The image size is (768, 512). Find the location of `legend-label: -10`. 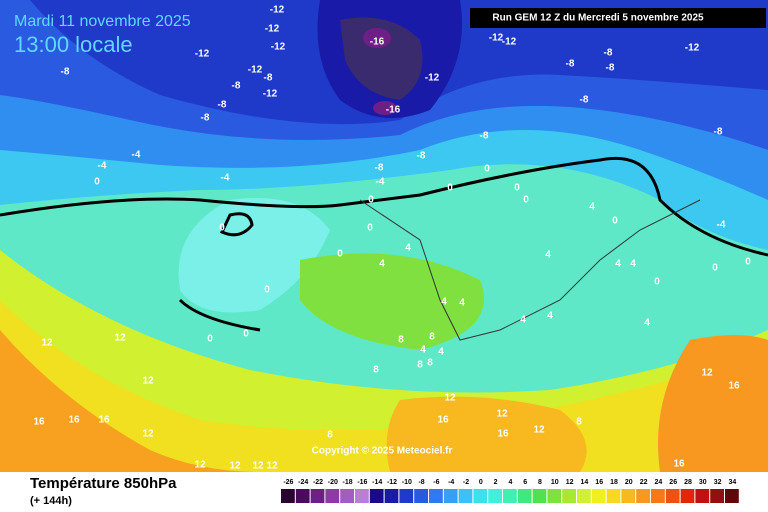

legend-label: -10 is located at coordinates (407, 482).